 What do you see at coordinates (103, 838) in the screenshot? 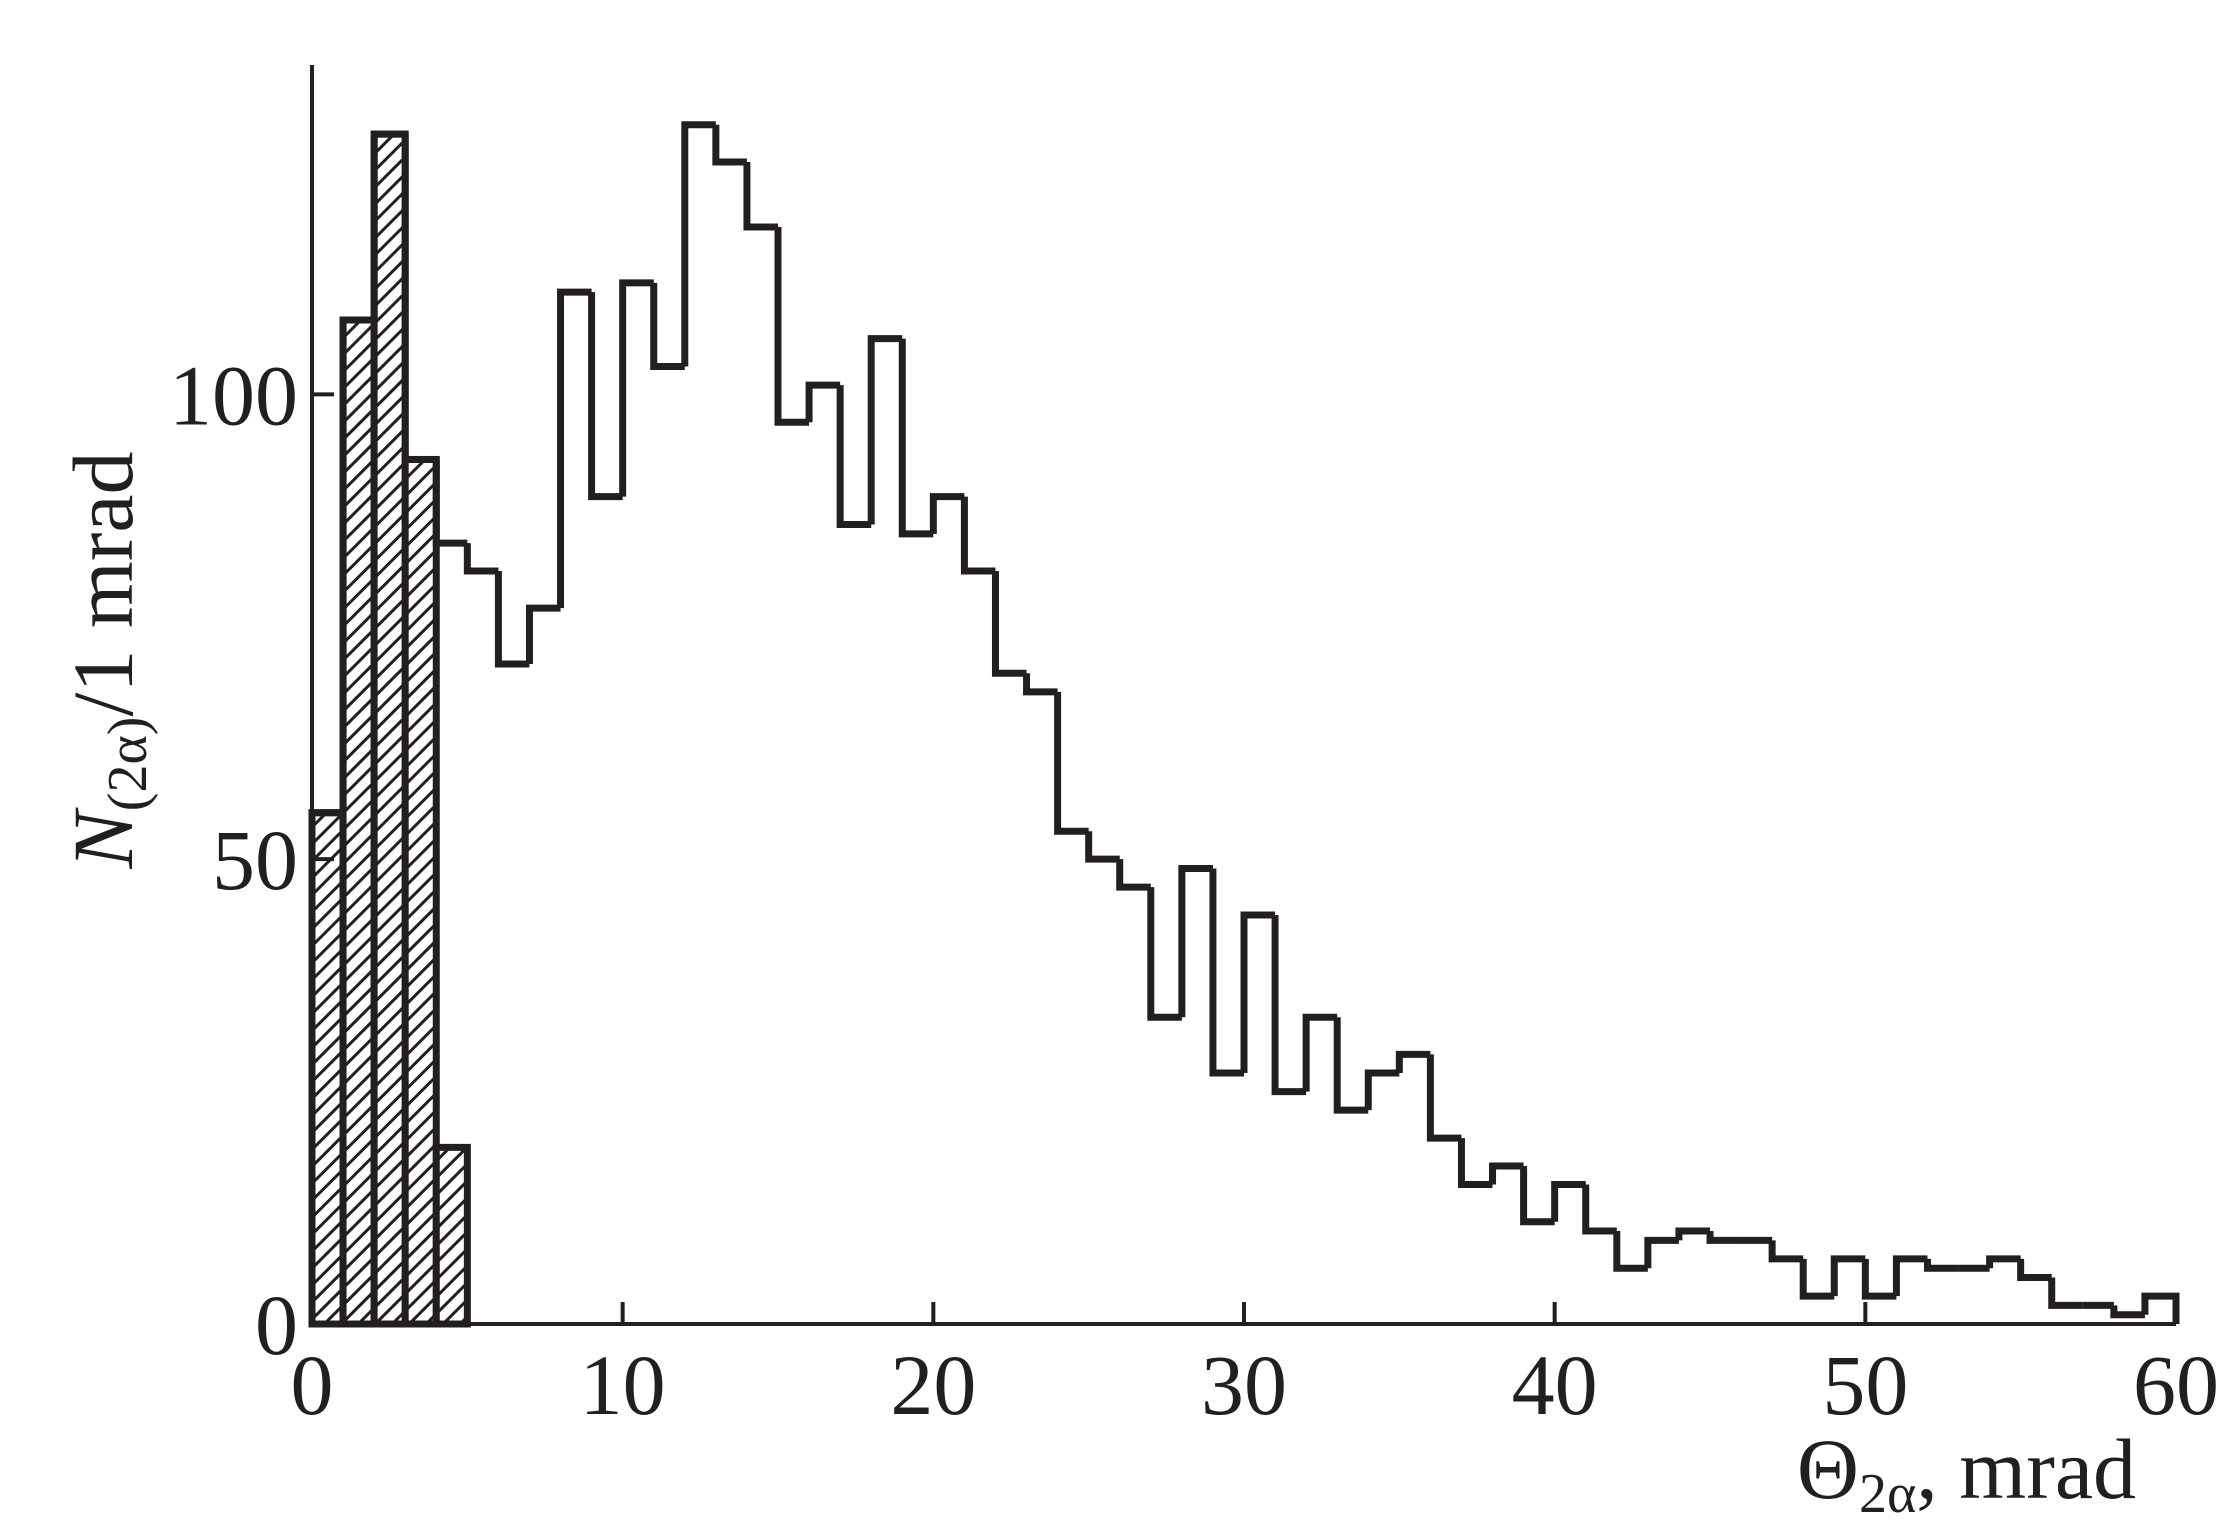
I see `y-label-symbol: N` at bounding box center [103, 838].